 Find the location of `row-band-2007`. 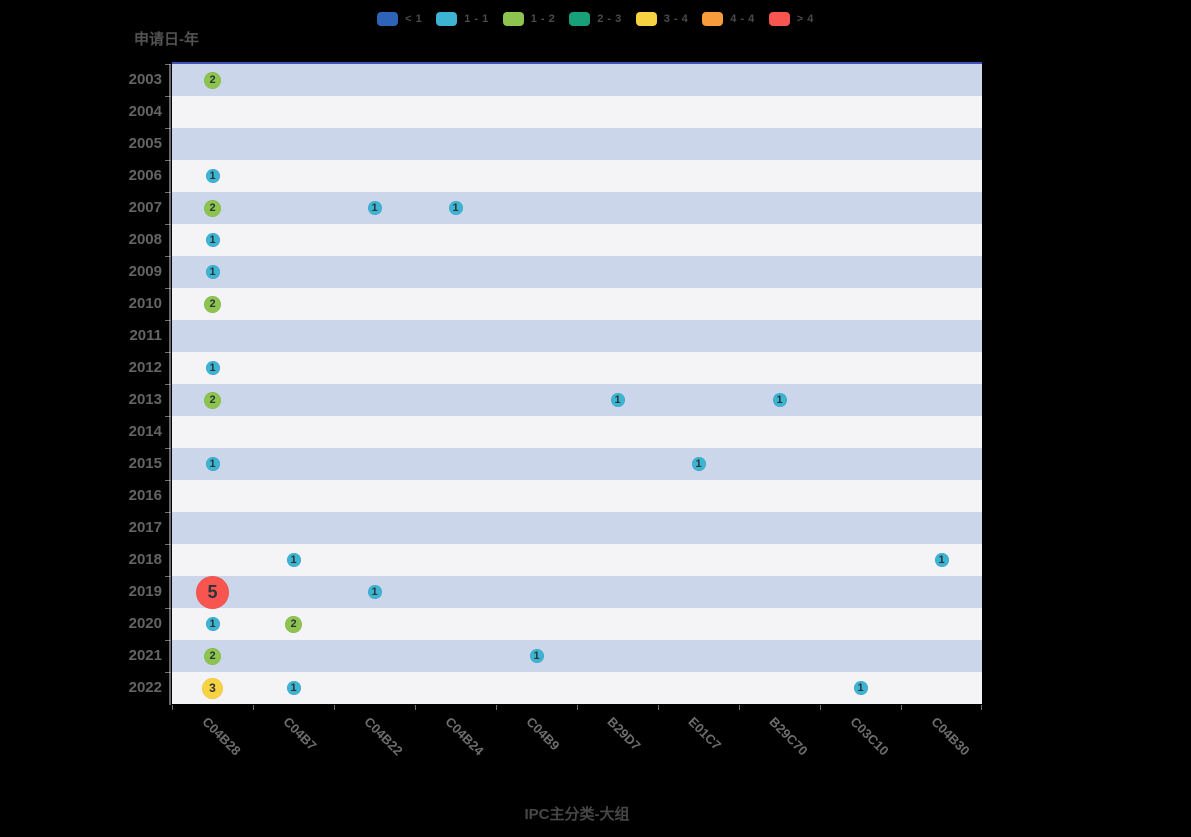

row-band-2007 is located at coordinates (577, 208).